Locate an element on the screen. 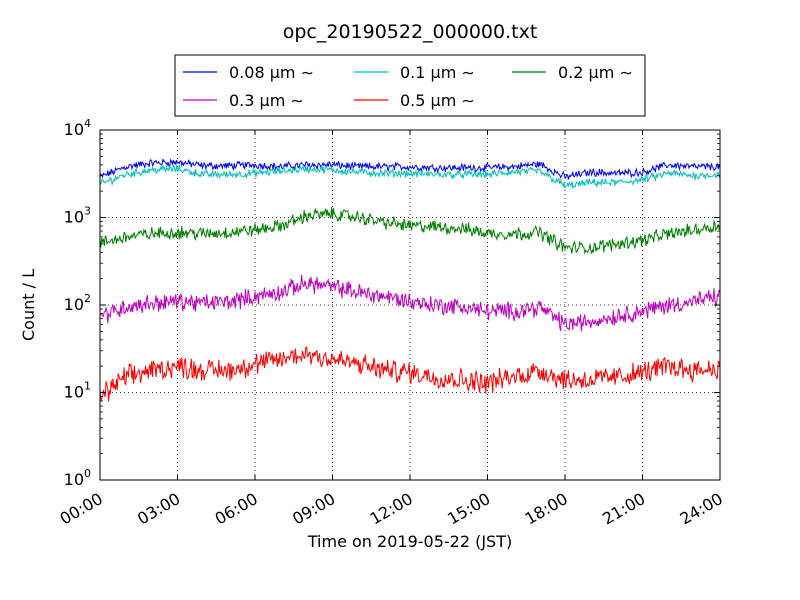 The height and width of the screenshot is (600, 800). x-tick-label: 00:00 is located at coordinates (81, 509).